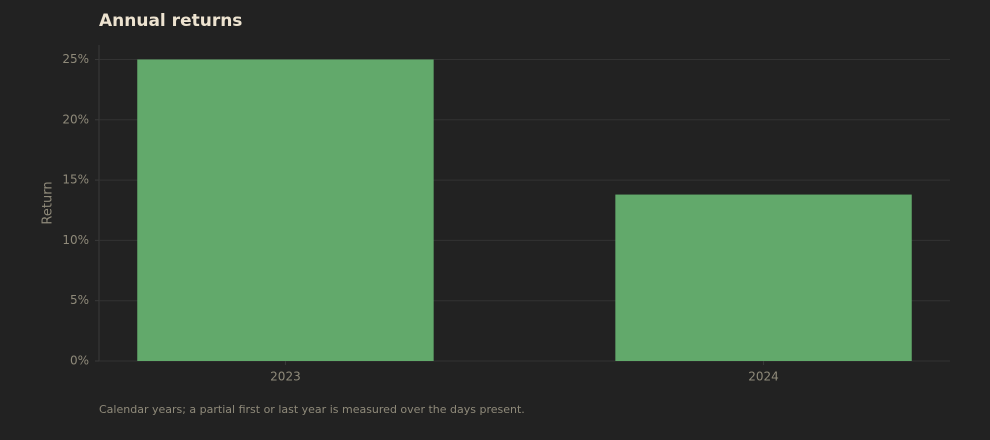 The image size is (990, 440). I want to click on x-tick-label: 2024, so click(763, 377).